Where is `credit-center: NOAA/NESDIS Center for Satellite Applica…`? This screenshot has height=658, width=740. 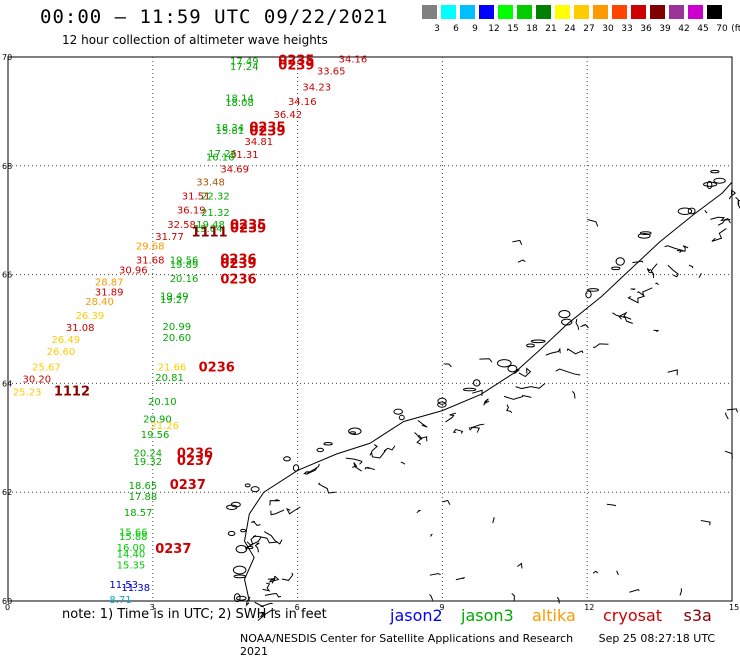
credit-center: NOAA/NESDIS Center for Satellite Applica… is located at coordinates (407, 638).